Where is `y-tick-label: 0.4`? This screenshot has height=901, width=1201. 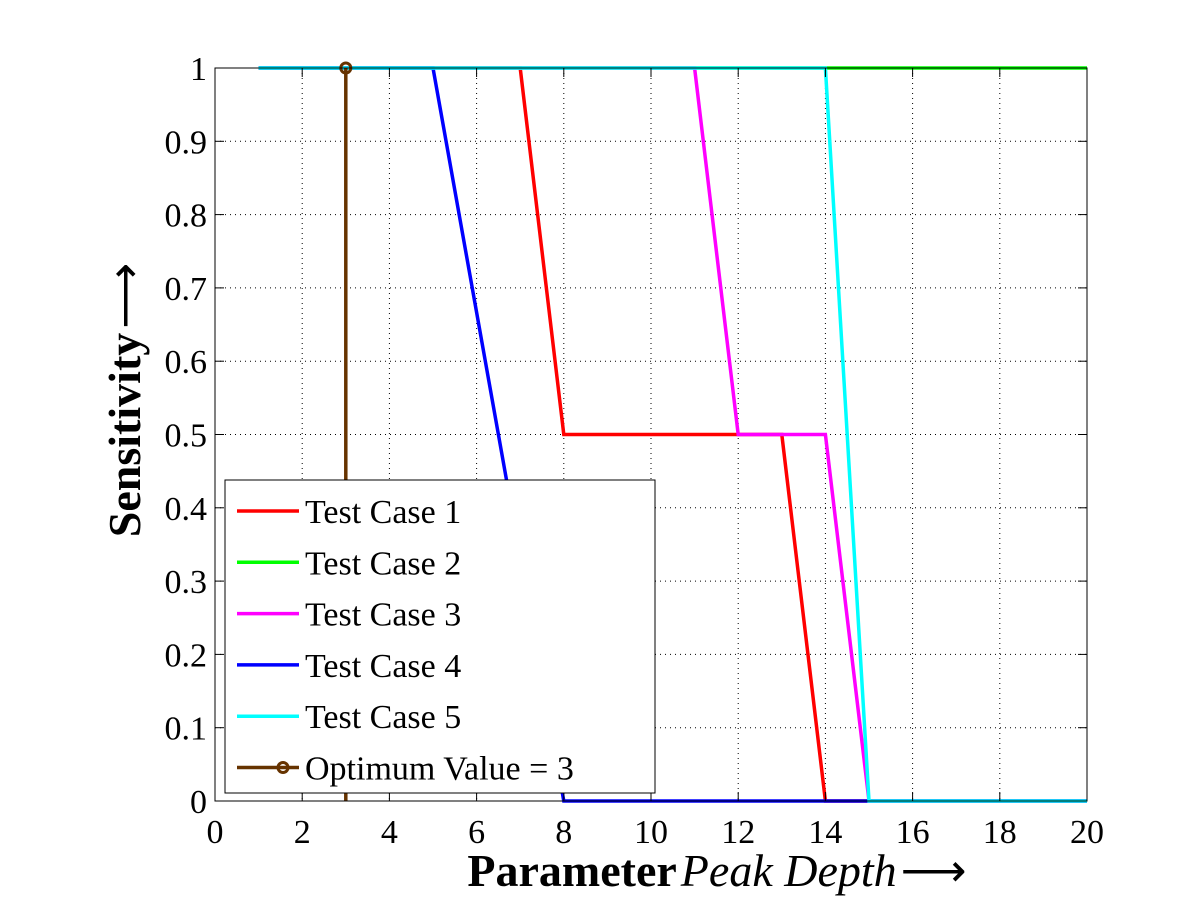 y-tick-label: 0.4 is located at coordinates (186, 509).